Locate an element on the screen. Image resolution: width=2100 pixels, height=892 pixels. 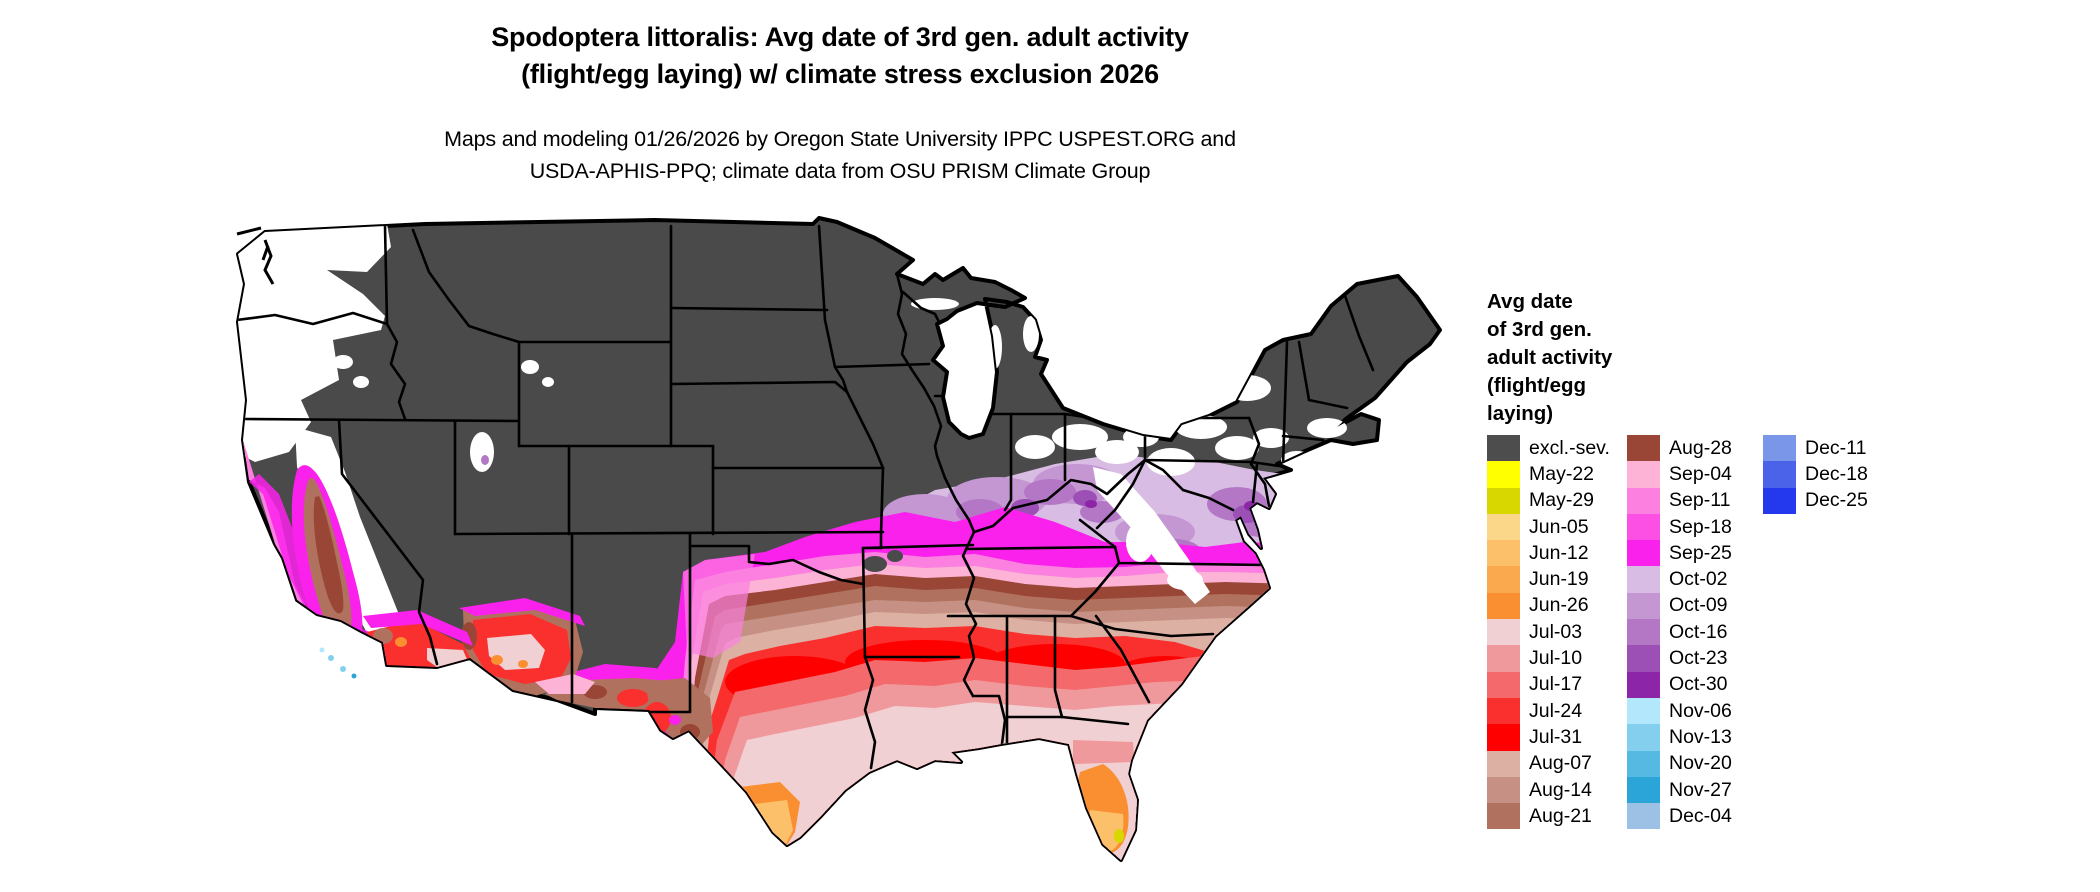
legend-row-nov-20: Nov-20 is located at coordinates (1679, 763).